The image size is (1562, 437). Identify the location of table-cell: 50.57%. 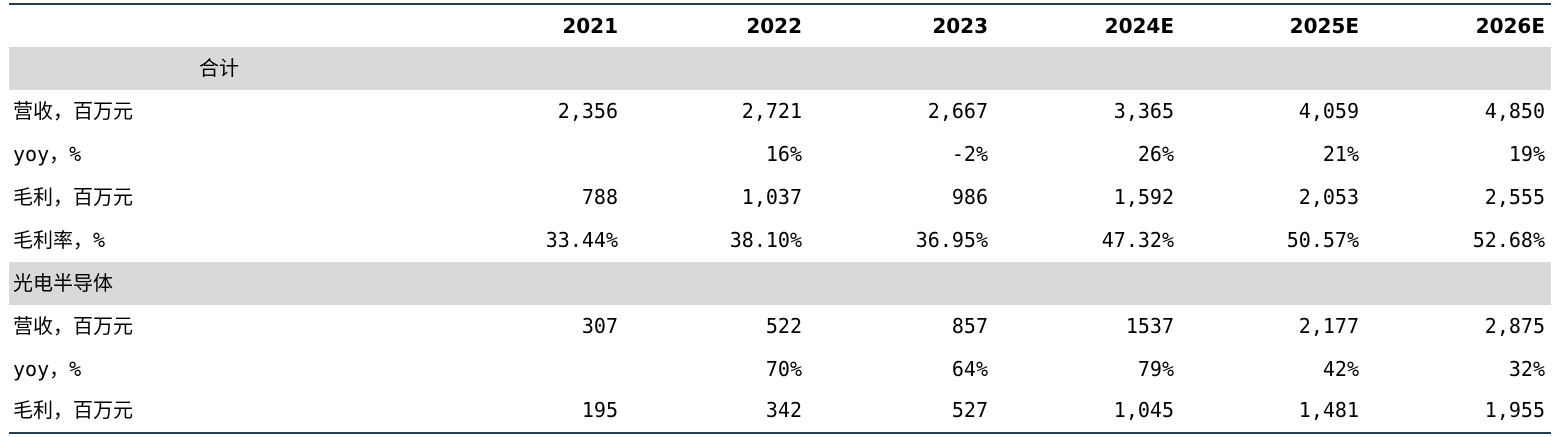
(1322, 240).